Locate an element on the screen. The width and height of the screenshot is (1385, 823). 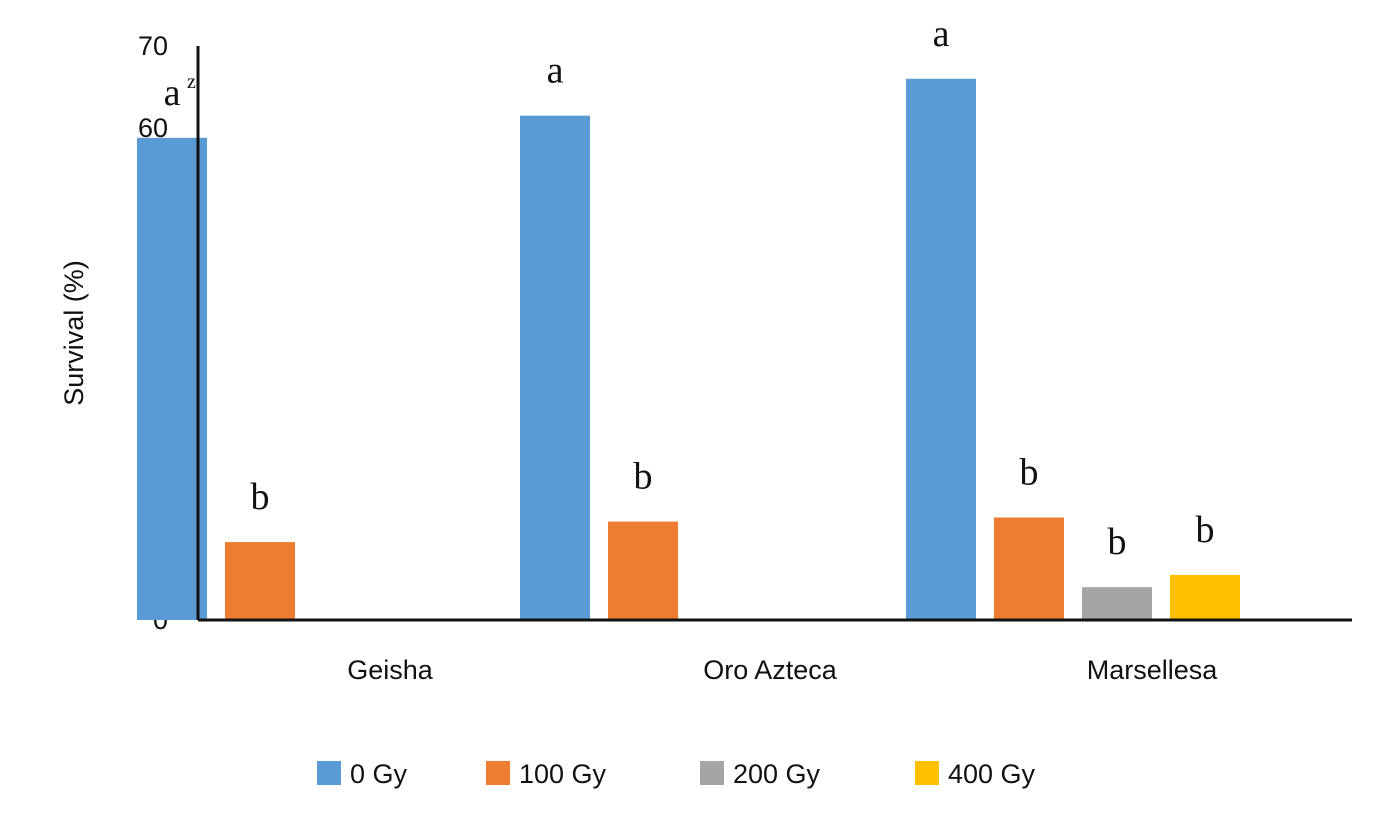
legend-label: 200 Gy is located at coordinates (777, 774).